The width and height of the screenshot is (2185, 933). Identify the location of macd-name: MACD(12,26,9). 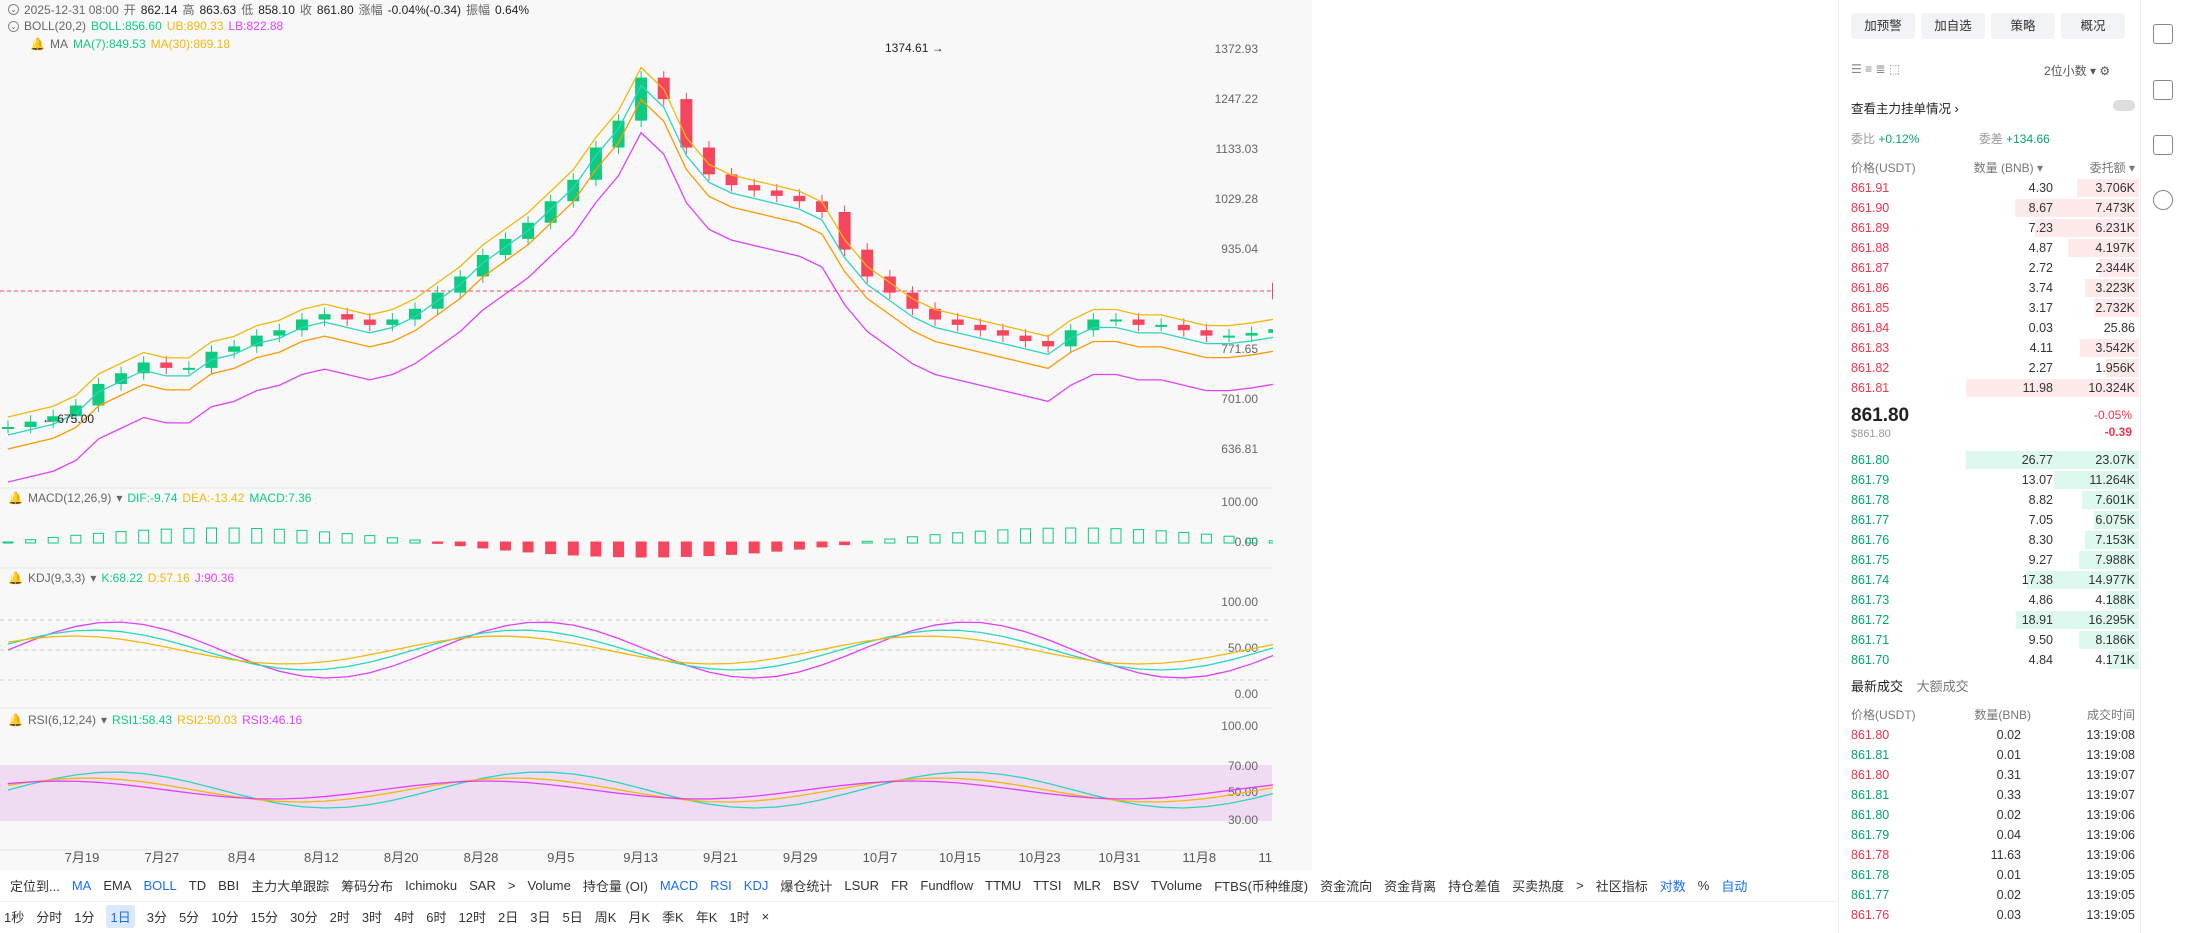
(69, 498).